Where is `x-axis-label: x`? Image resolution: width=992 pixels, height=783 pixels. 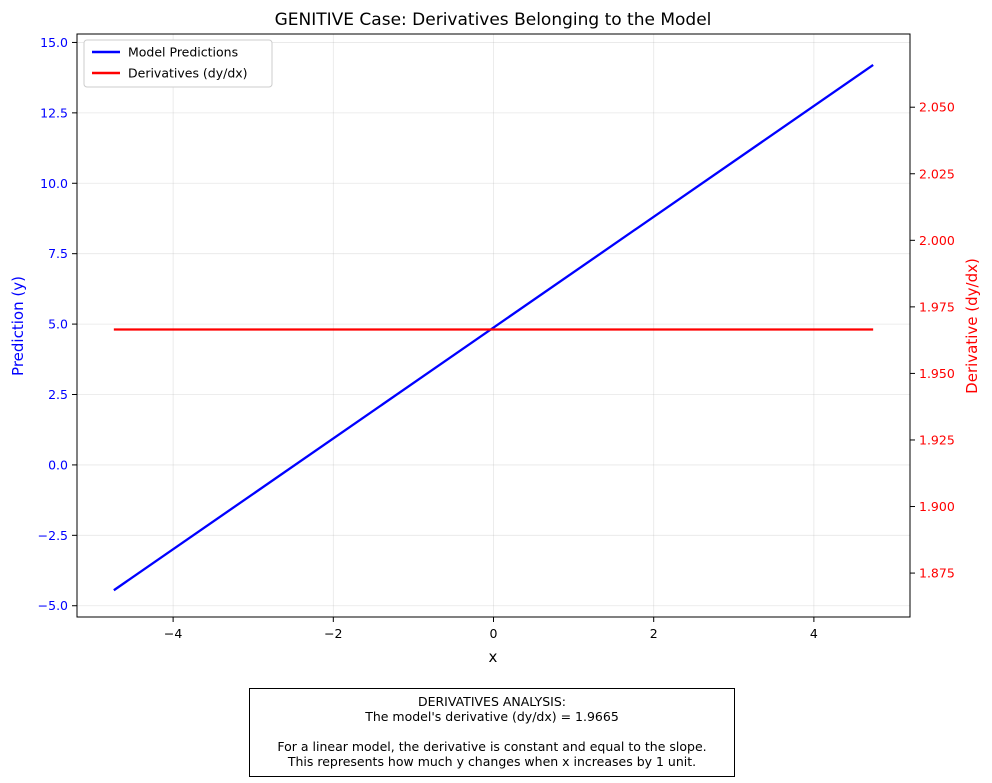
x-axis-label: x is located at coordinates (493, 657).